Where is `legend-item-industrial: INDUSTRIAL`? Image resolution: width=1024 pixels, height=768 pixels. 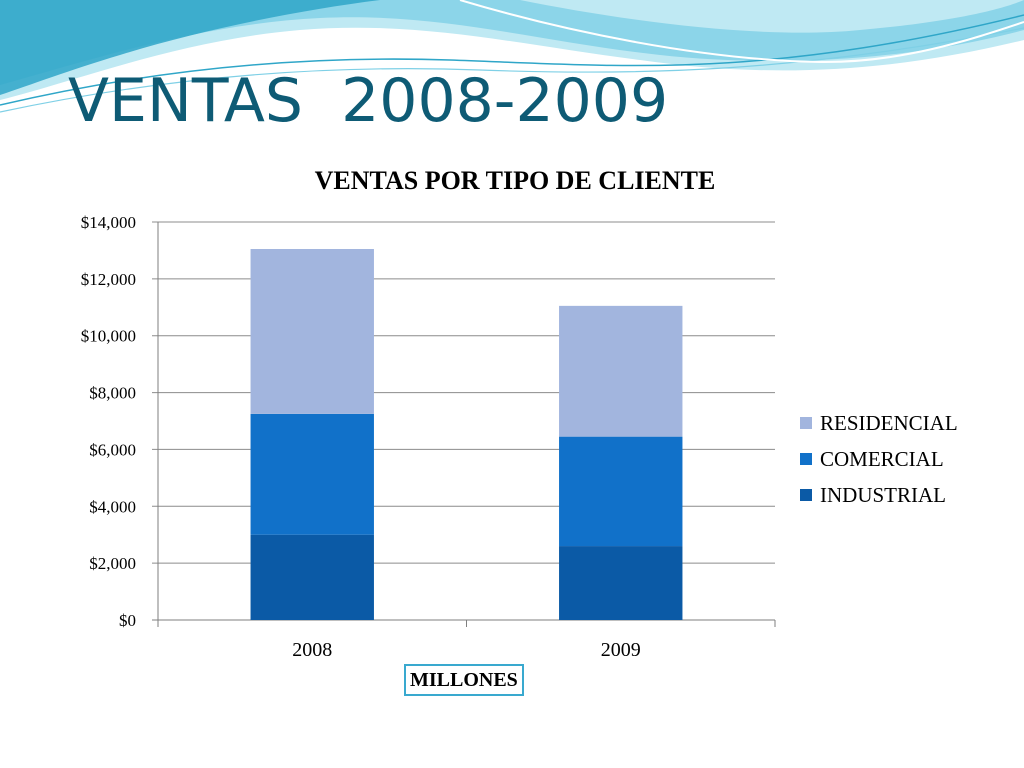 legend-item-industrial: INDUSTRIAL is located at coordinates (879, 495).